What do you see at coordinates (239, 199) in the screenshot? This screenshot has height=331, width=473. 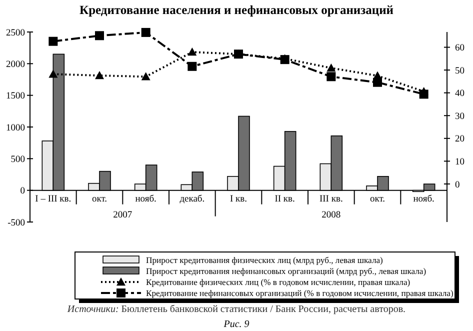 I see `x-tick-label: I кв.` at bounding box center [239, 199].